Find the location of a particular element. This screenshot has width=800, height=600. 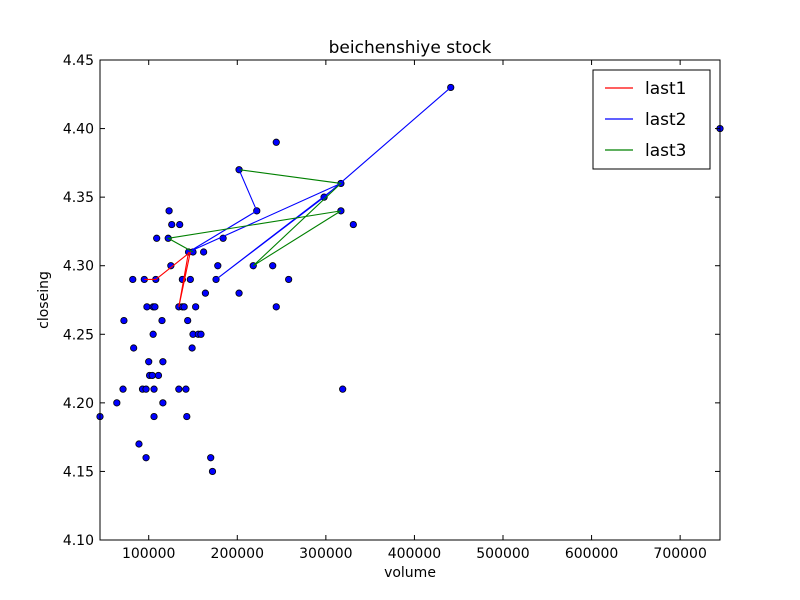

x-tick-label: 700000 is located at coordinates (679, 554).